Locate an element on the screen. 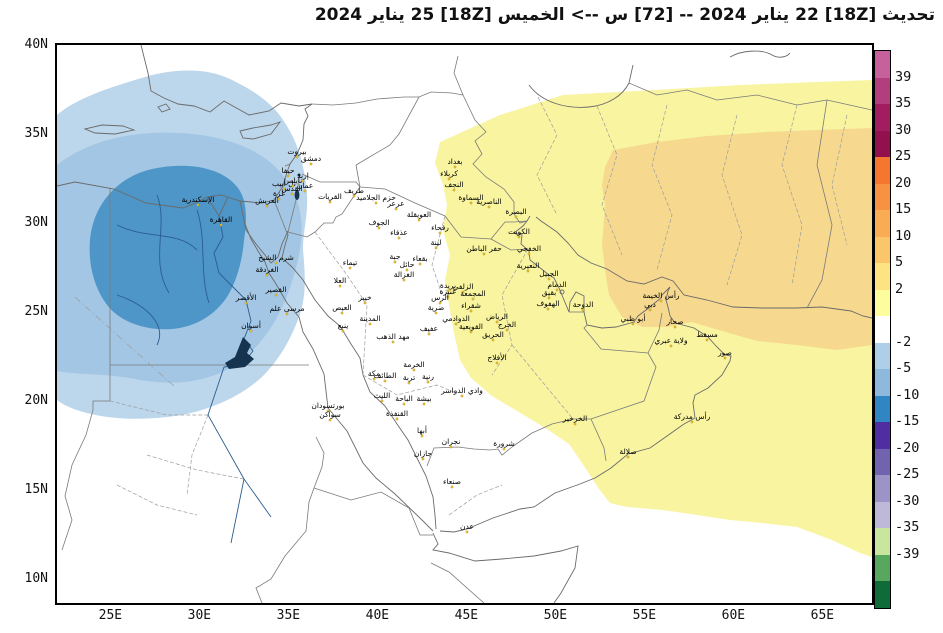 This screenshot has width=943, height=633. city-label: عذفاء is located at coordinates (399, 232).